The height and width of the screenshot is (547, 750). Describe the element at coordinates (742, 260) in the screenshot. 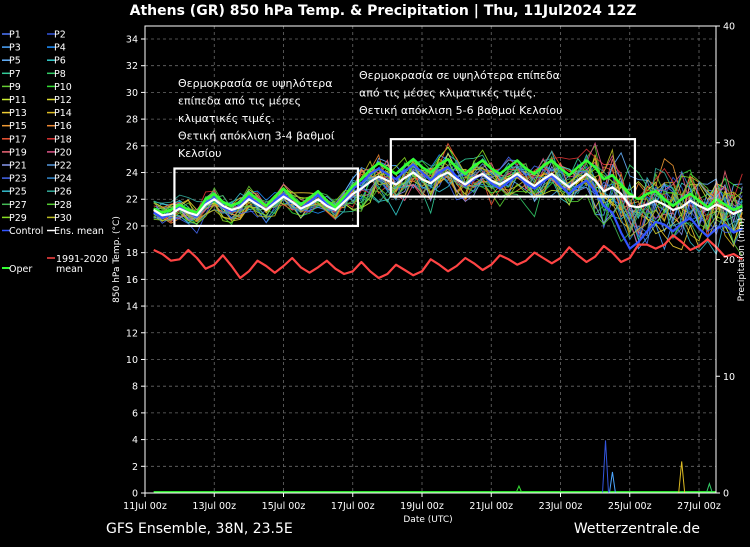

I see `y2-axis-label: Precipitation (mm)` at that location.